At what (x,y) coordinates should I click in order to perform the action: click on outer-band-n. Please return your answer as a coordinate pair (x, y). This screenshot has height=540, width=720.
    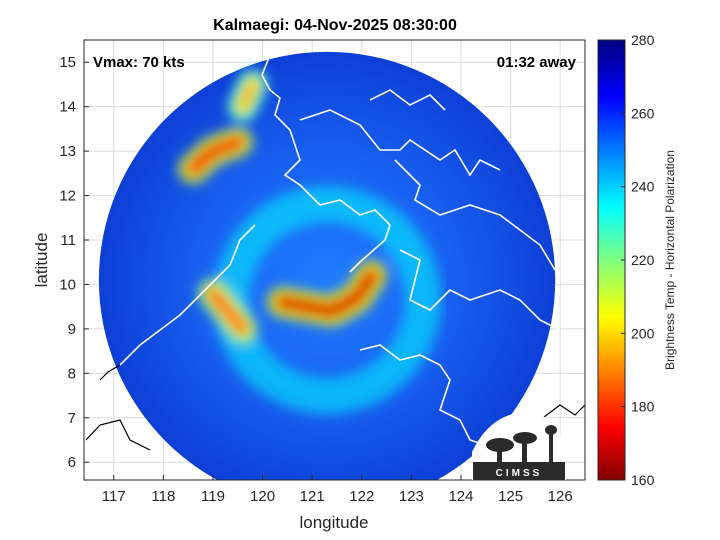
    Looking at the image, I should click on (247, 95).